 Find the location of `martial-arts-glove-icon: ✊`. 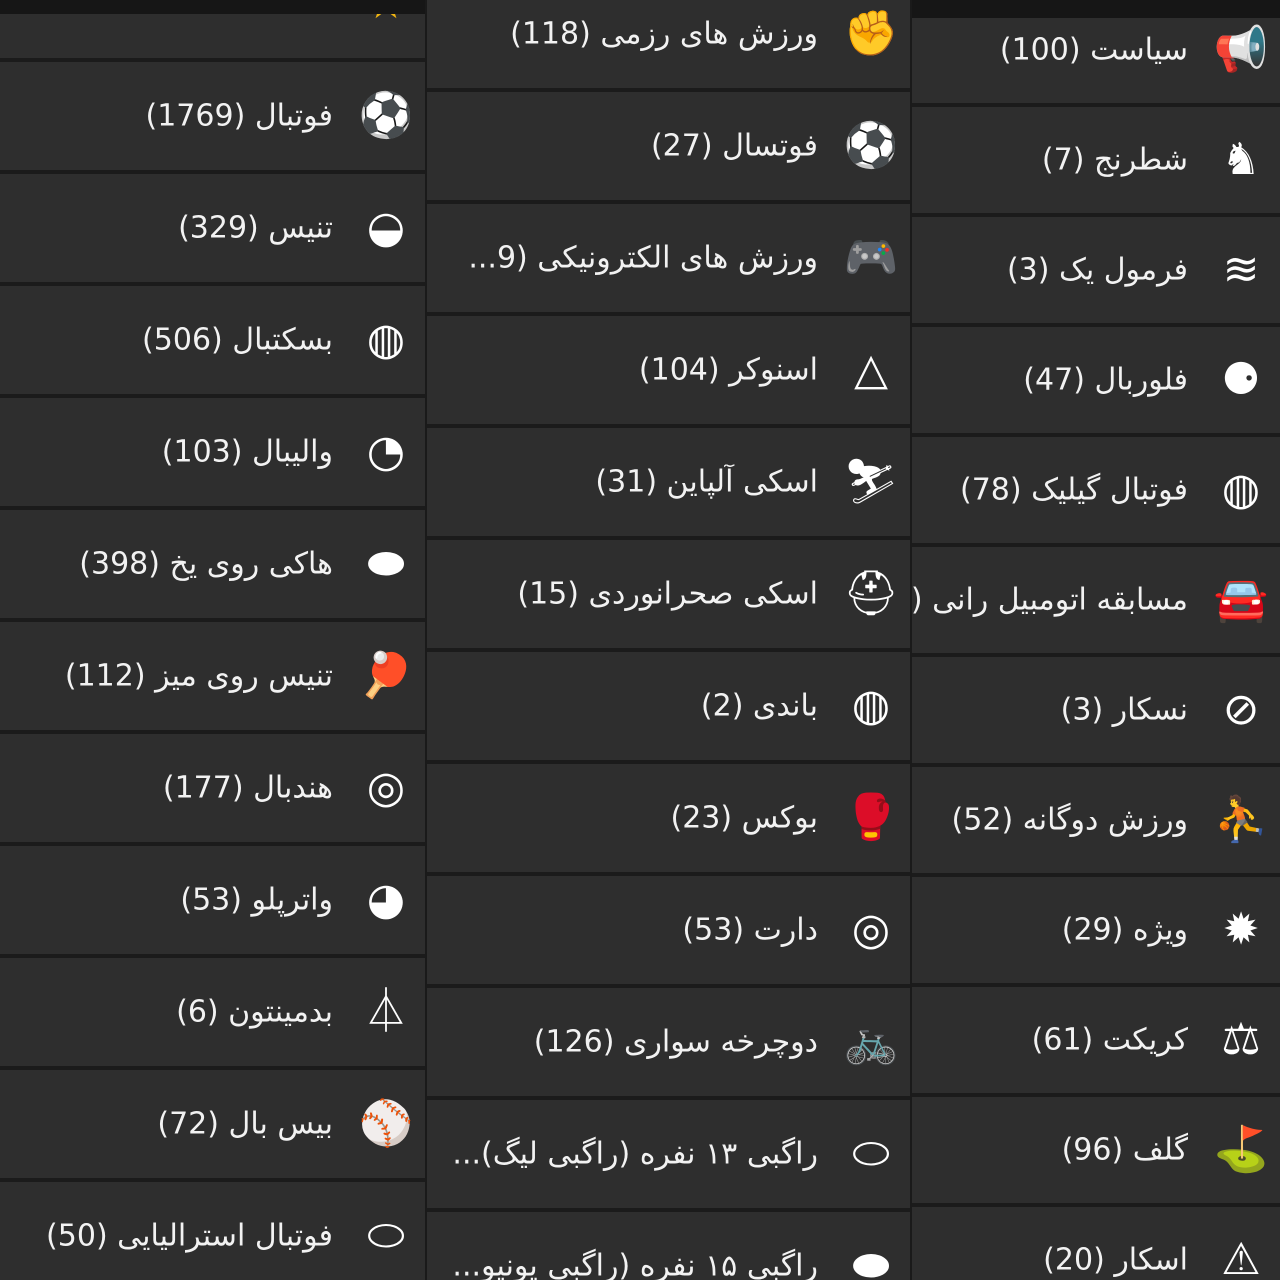

martial-arts-glove-icon: ✊ is located at coordinates (871, 33).